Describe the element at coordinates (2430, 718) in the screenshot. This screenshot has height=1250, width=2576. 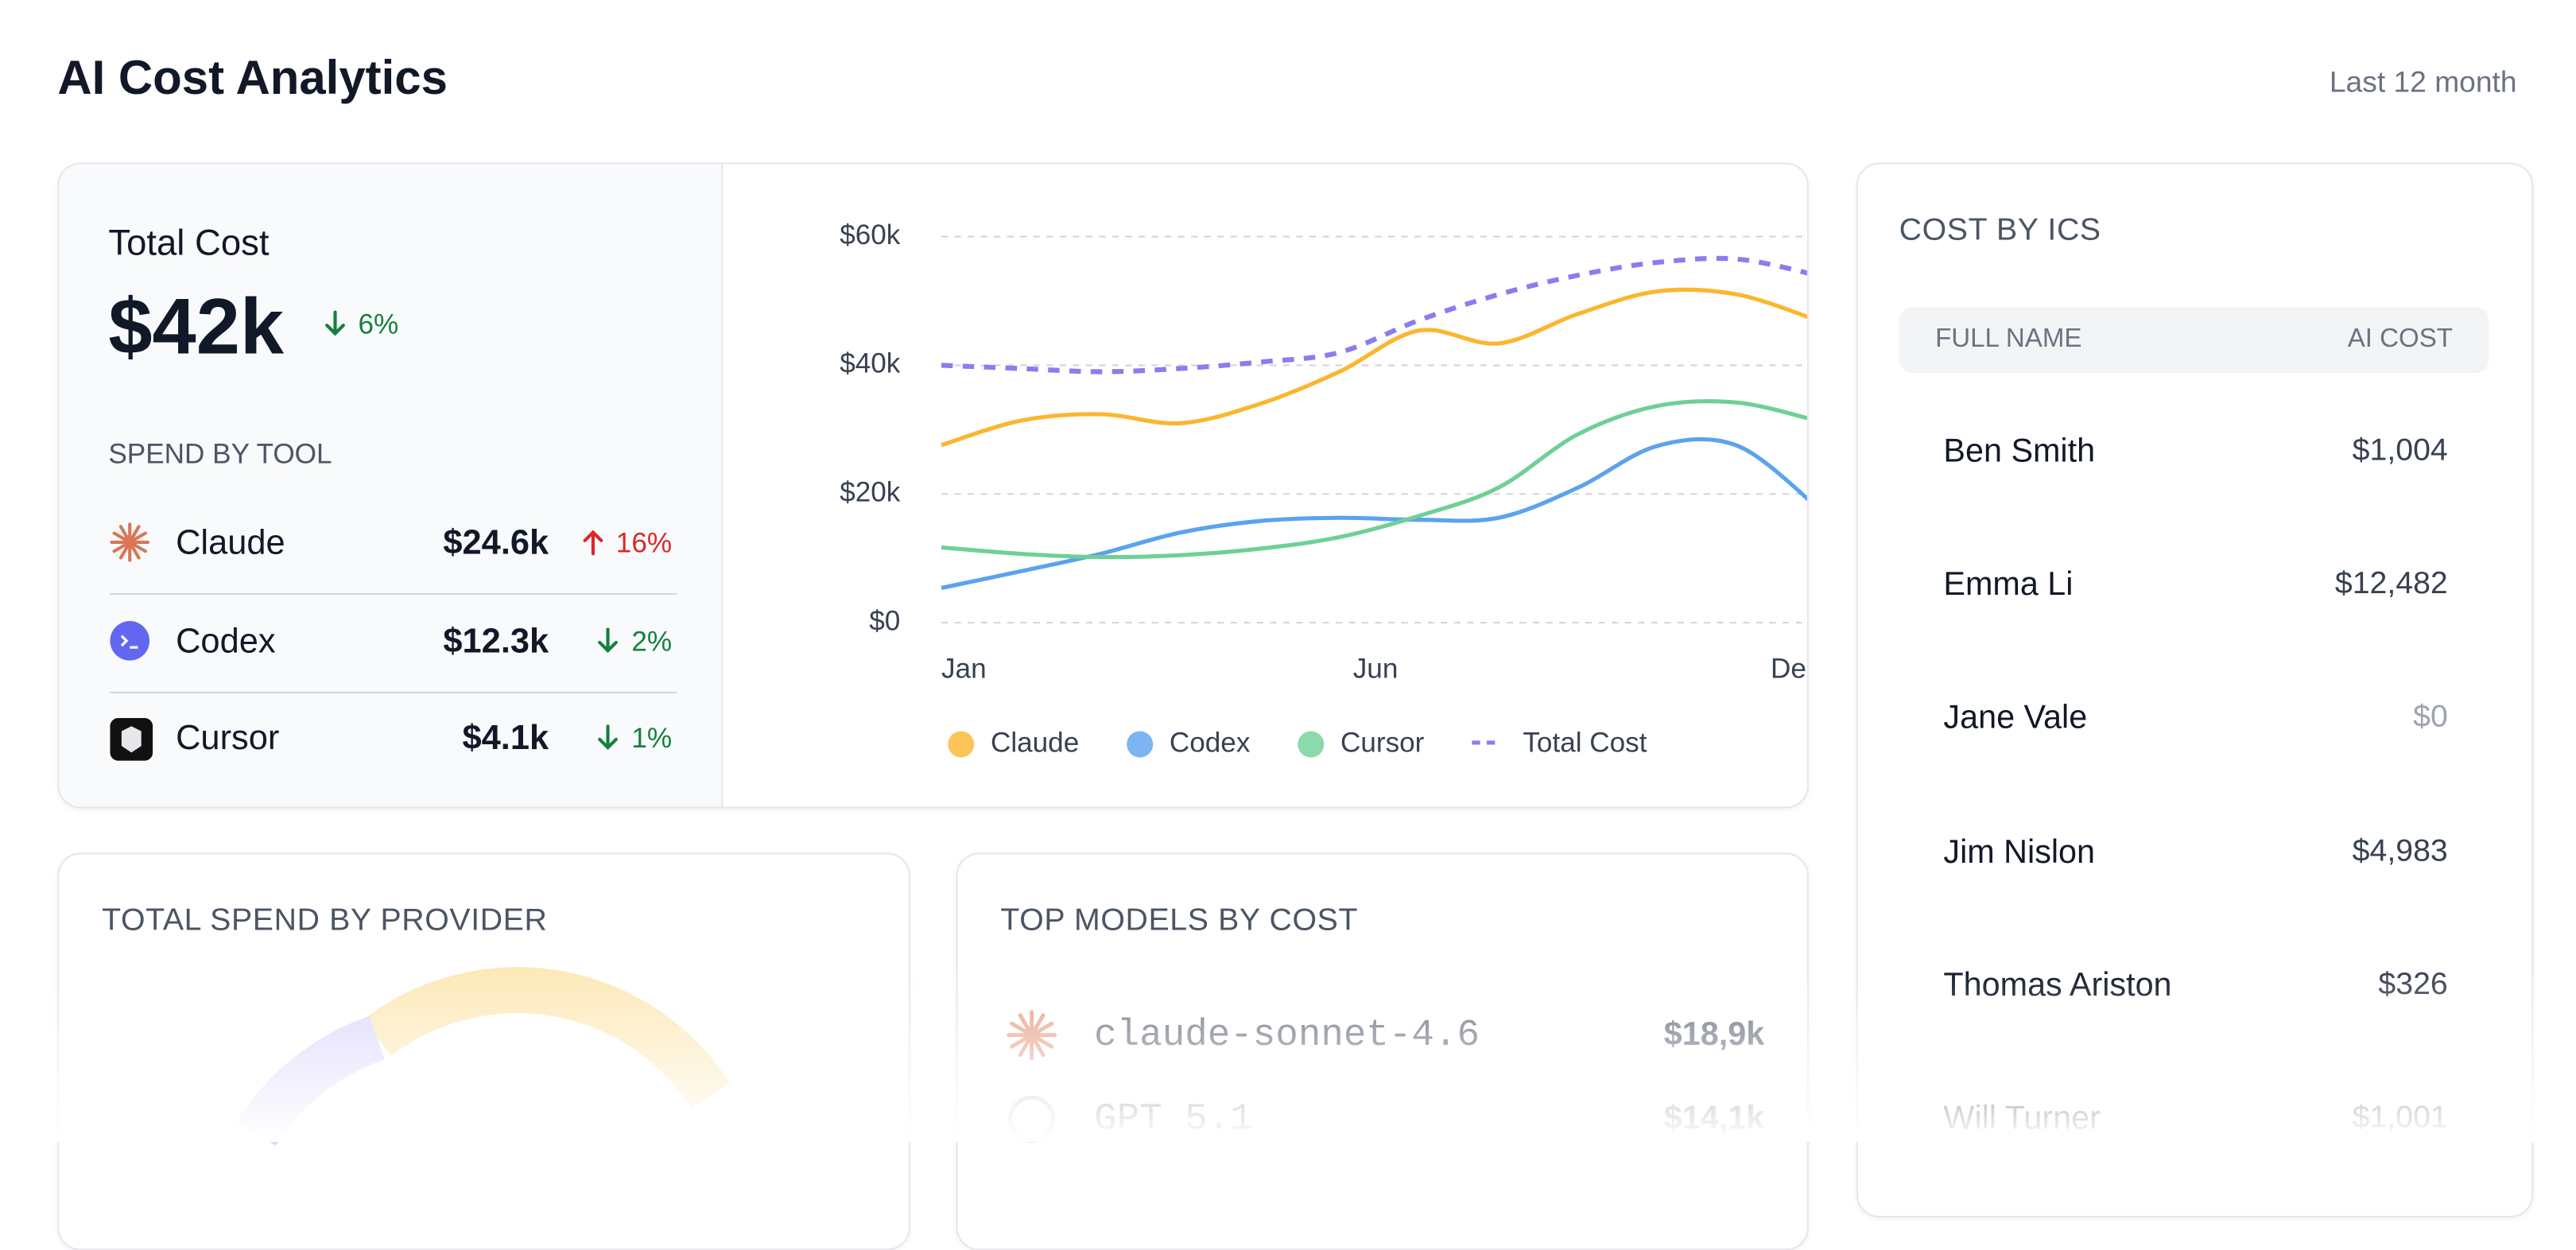
I see `person-cost: $0` at that location.